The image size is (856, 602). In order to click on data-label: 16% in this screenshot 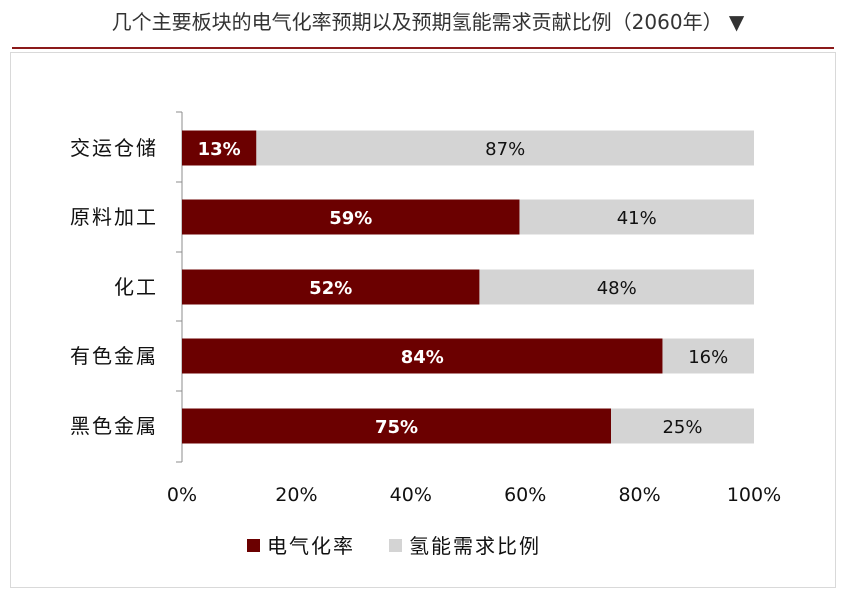, I will do `click(708, 357)`.